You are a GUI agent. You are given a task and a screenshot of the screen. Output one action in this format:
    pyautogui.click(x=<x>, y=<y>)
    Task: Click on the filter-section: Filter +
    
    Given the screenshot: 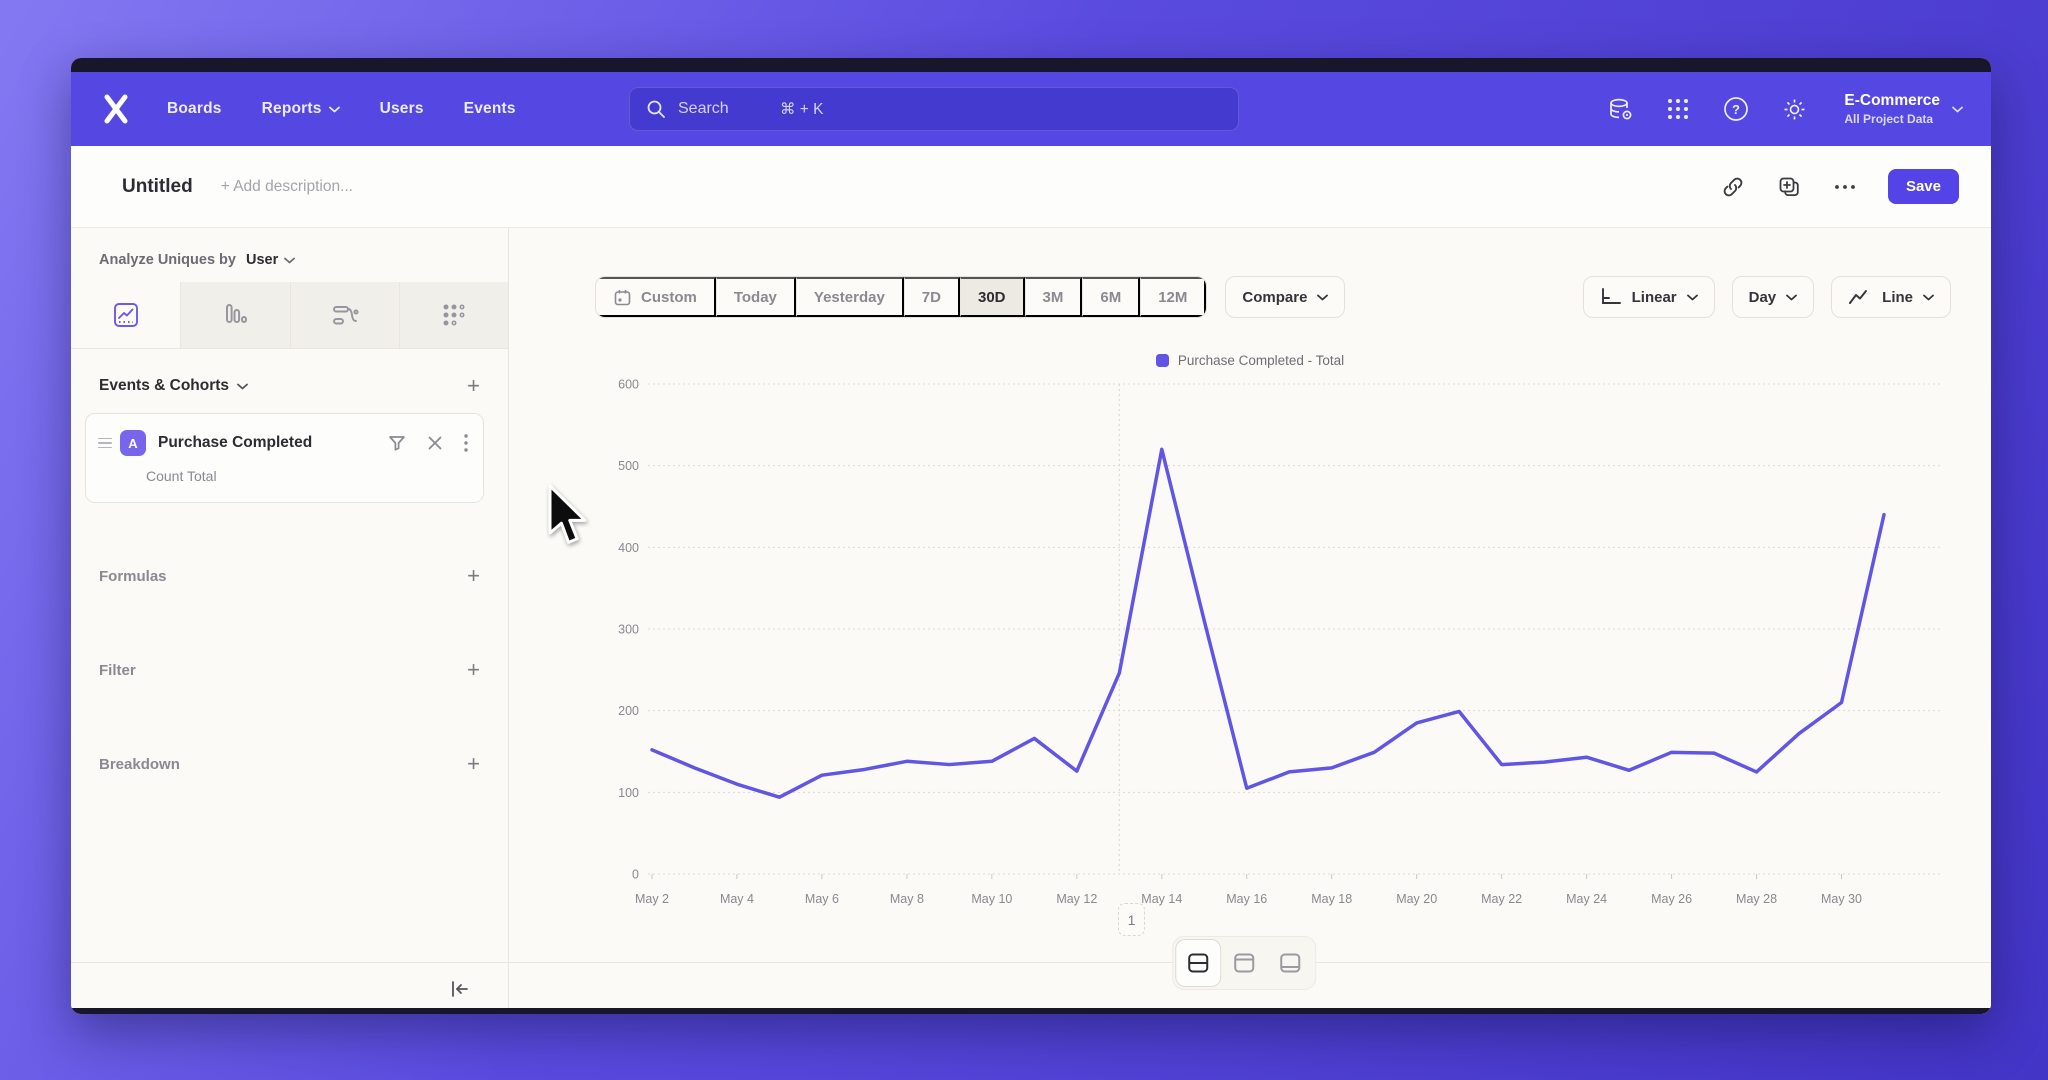 What is the action you would take?
    pyautogui.click(x=289, y=670)
    